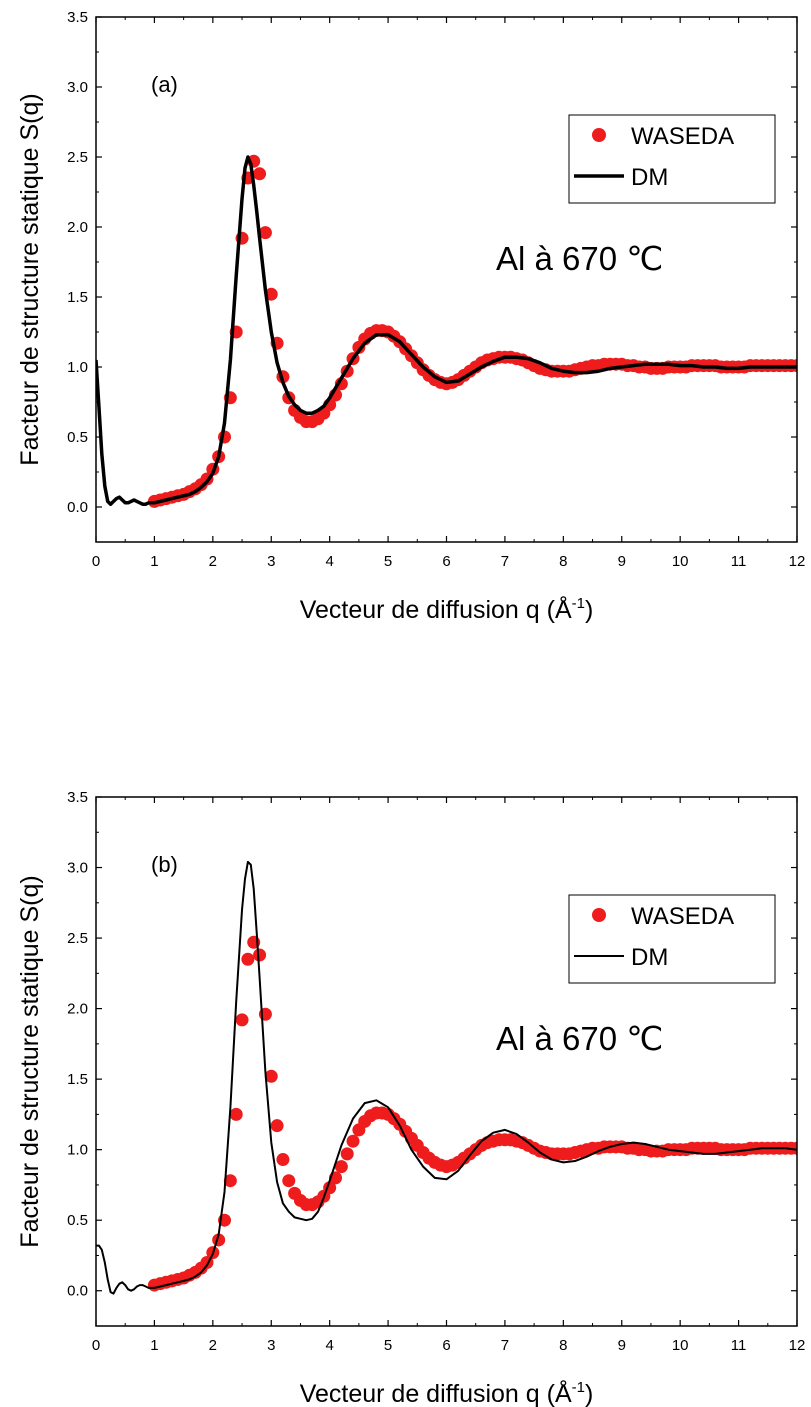 This screenshot has width=811, height=1407. What do you see at coordinates (164, 84) in the screenshot?
I see `panel-label: (a)` at bounding box center [164, 84].